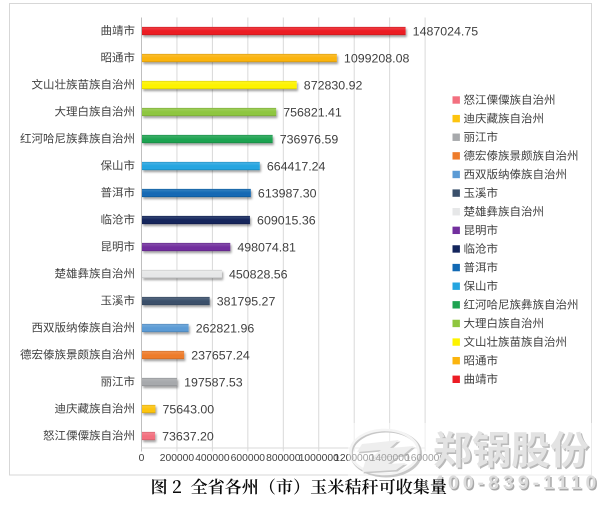  Describe the element at coordinates (142, 458) in the screenshot. I see `svg-text: 0` at that location.